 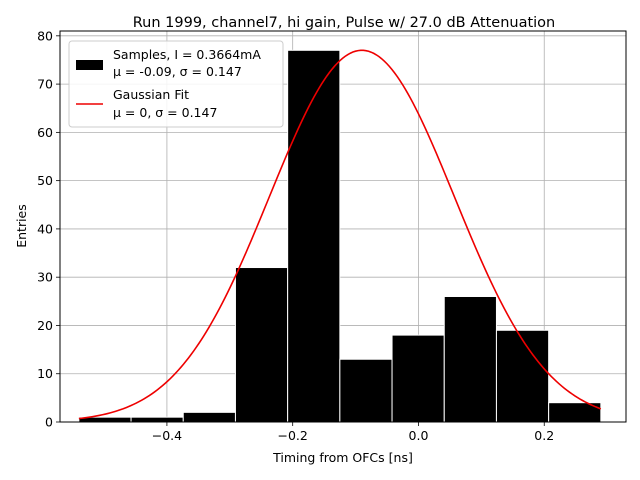 I want to click on y-tick-label: 60, so click(x=45, y=132).